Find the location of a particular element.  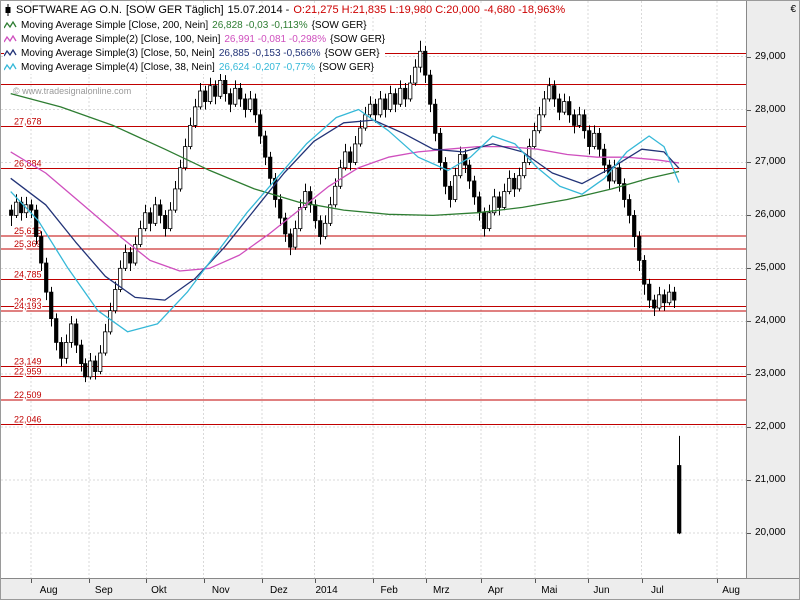

level-label: 27,678 is located at coordinates (28, 122).